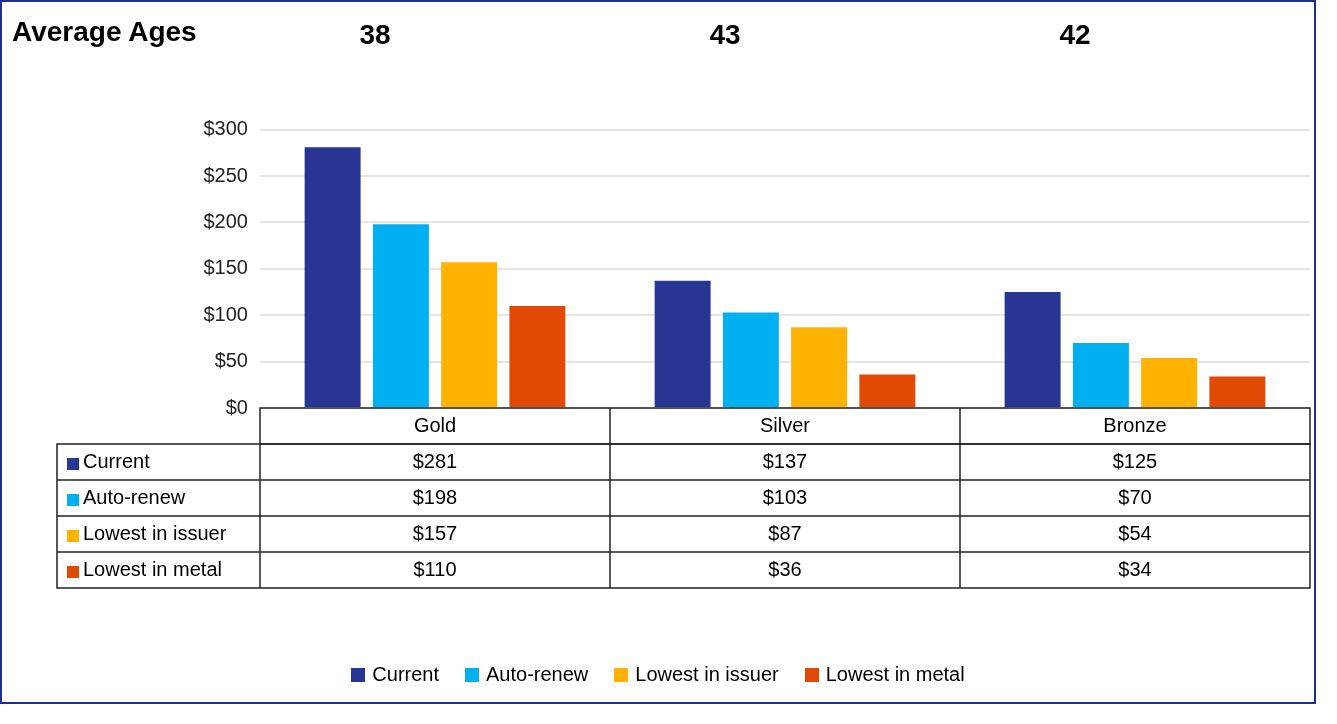 The image size is (1337, 724). I want to click on text: Lowest in issuer, so click(707, 674).